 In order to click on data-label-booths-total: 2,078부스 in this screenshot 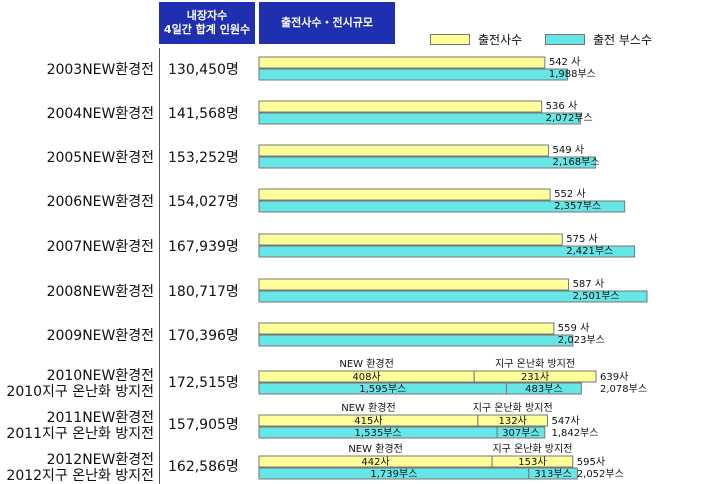, I will do `click(623, 389)`.